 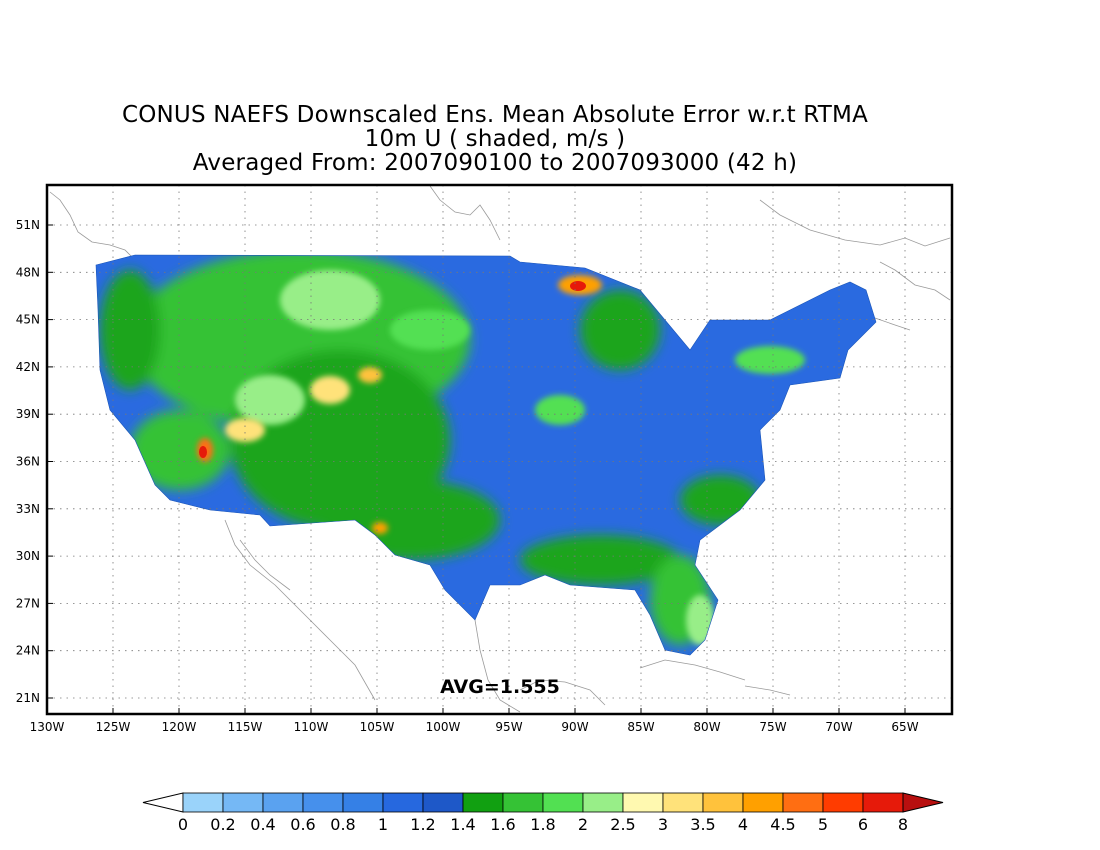 What do you see at coordinates (28, 414) in the screenshot?
I see `lat-label: 39N` at bounding box center [28, 414].